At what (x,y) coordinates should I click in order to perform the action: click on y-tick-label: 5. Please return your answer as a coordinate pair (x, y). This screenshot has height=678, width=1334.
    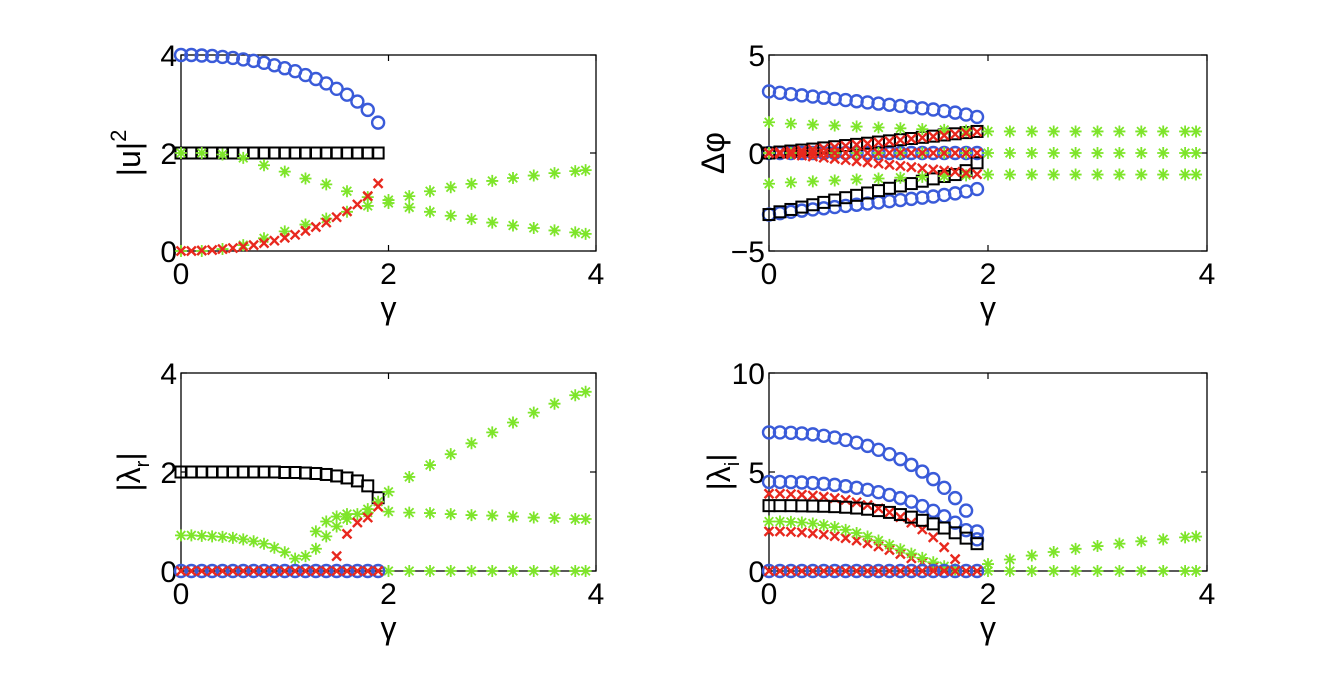
    Looking at the image, I should click on (756, 56).